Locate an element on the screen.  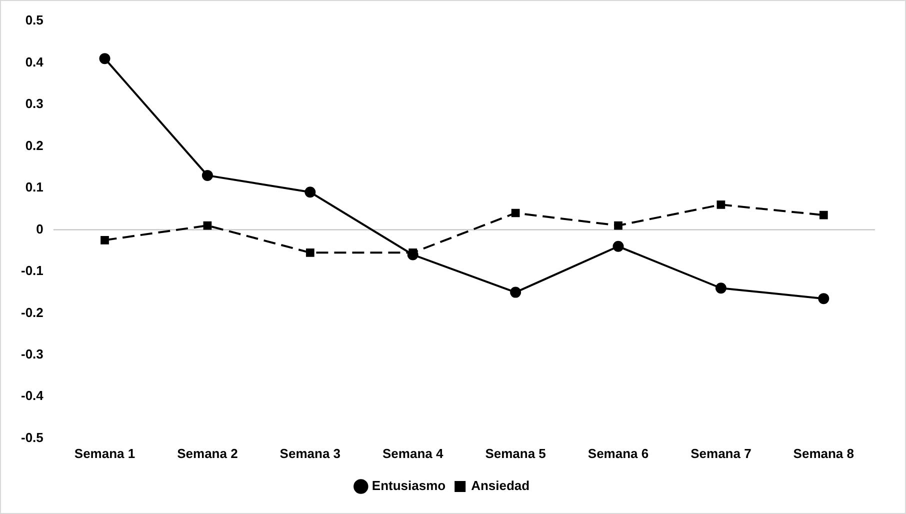
x-tick-label: Semana 3 is located at coordinates (310, 453).